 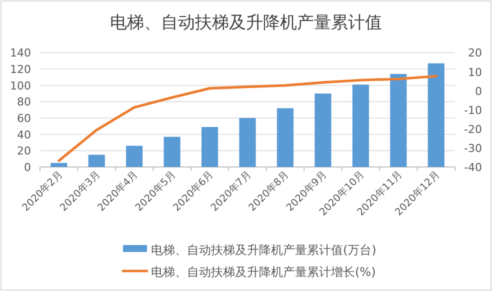 What do you see at coordinates (475, 53) in the screenshot?
I see `y2-tick-label: 20` at bounding box center [475, 53].